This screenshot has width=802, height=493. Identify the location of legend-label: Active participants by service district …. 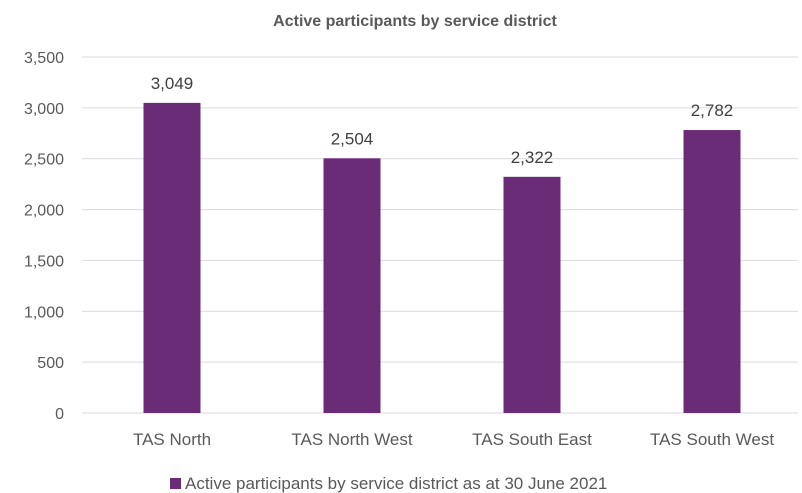
(396, 483).